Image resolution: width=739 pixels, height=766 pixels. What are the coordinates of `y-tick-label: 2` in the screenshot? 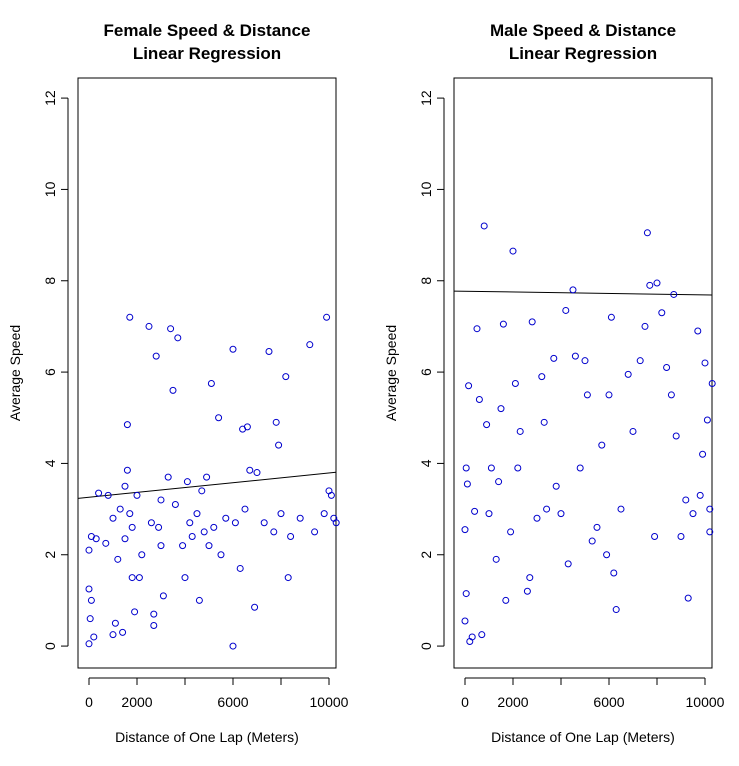 It's located at (50, 555).